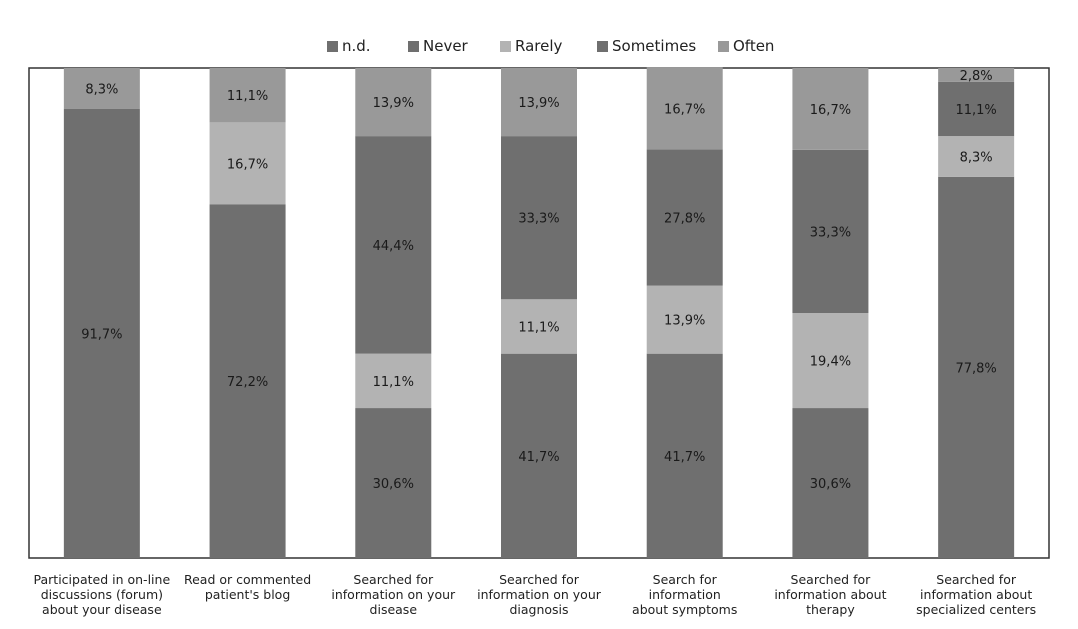 The height and width of the screenshot is (629, 1078). What do you see at coordinates (356, 46) in the screenshot?
I see `legend-label: n.d.` at bounding box center [356, 46].